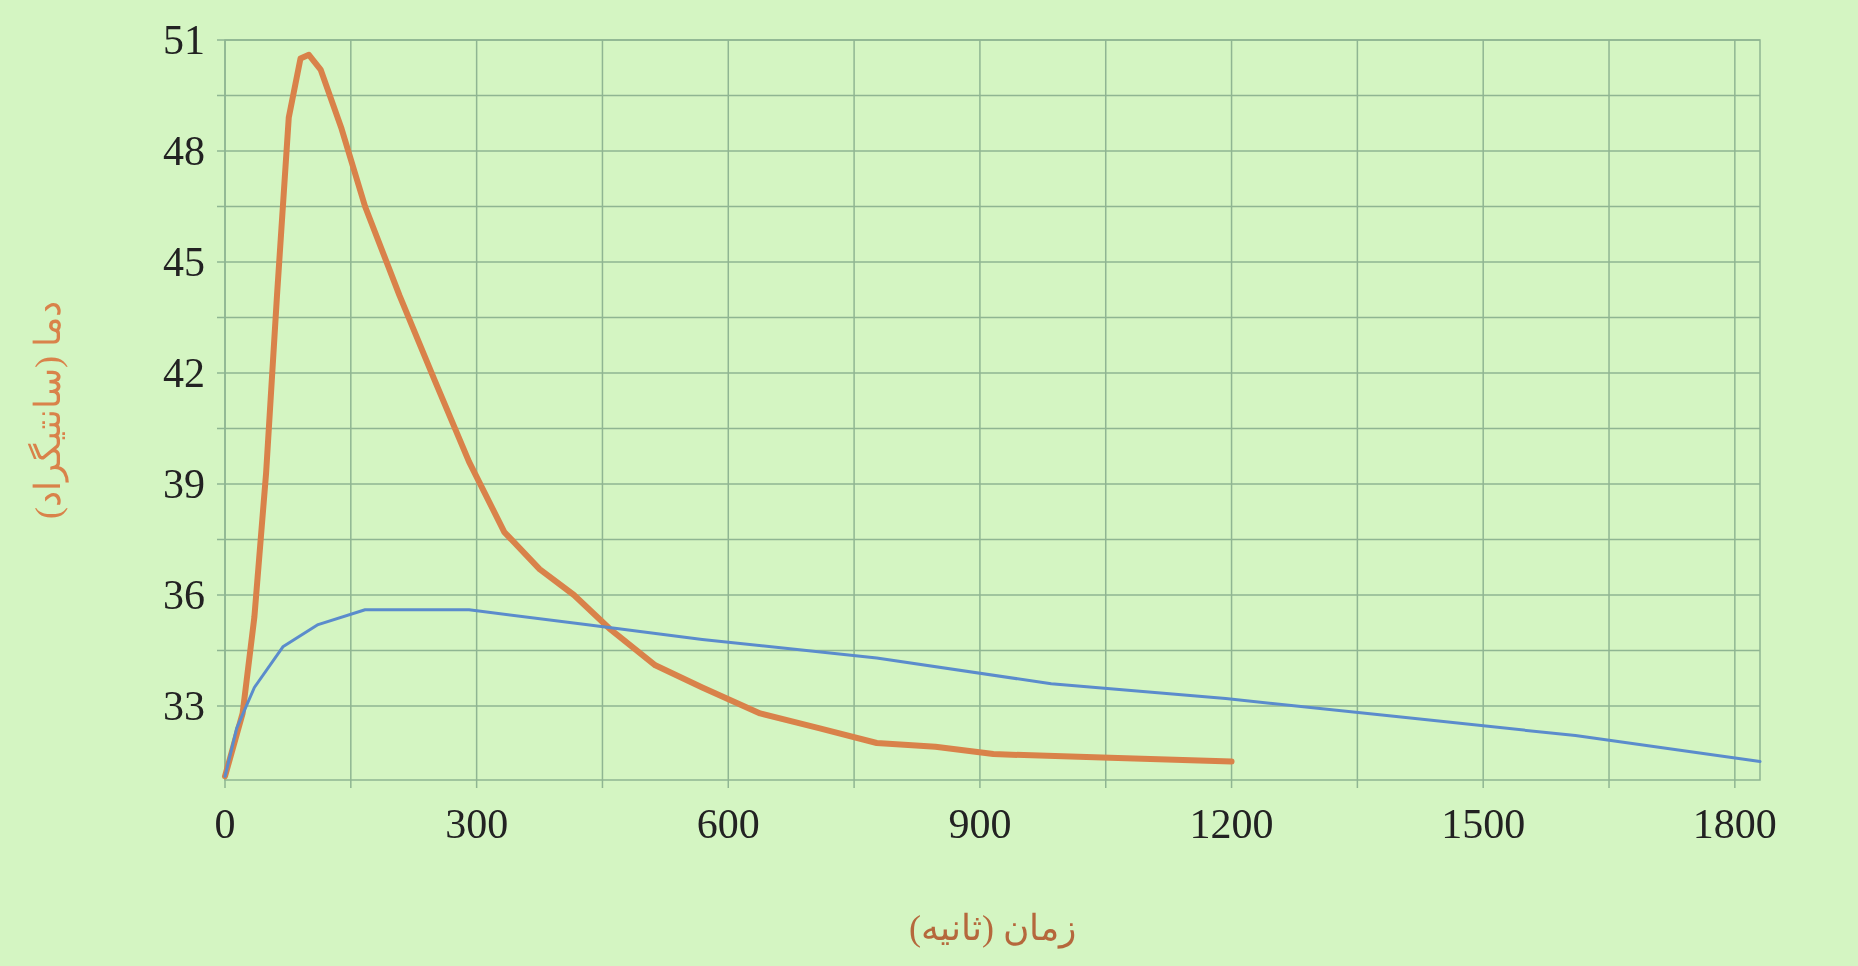  Describe the element at coordinates (184, 373) in the screenshot. I see `y-tick-label: 42` at that location.